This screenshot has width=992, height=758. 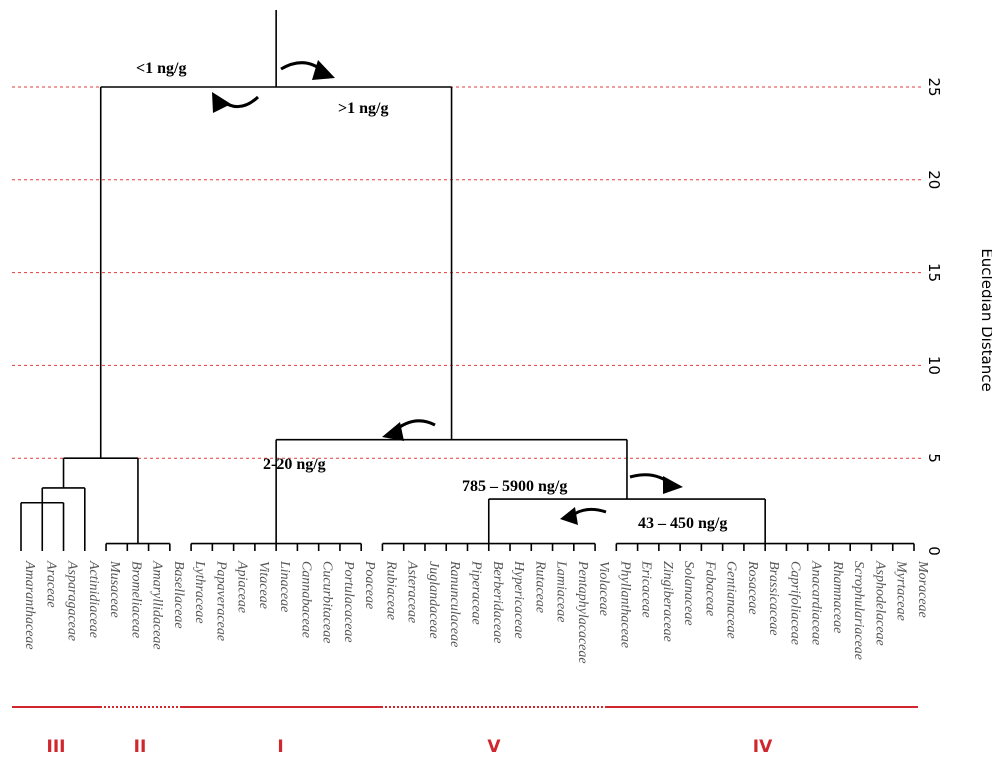 I want to click on leaf-label: Cannabaceae, so click(x=305, y=599).